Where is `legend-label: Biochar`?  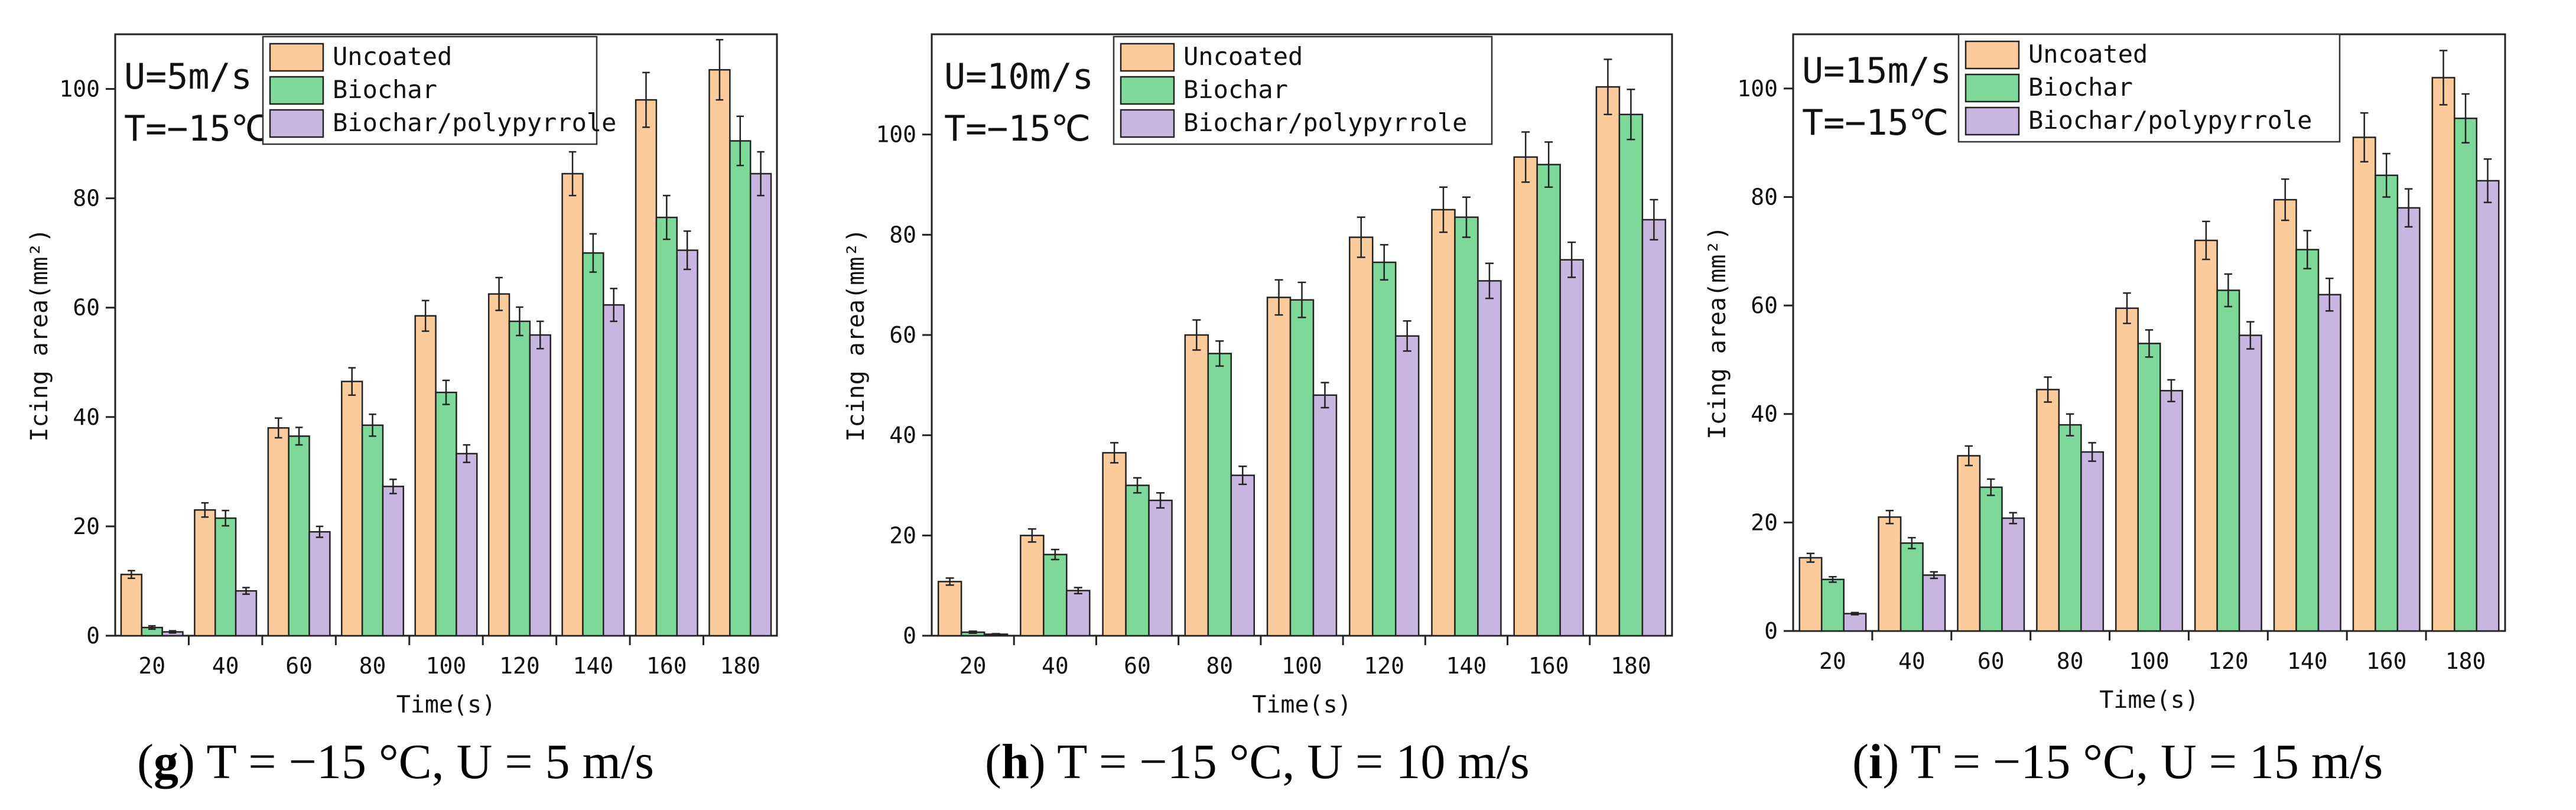
legend-label: Biochar is located at coordinates (385, 89).